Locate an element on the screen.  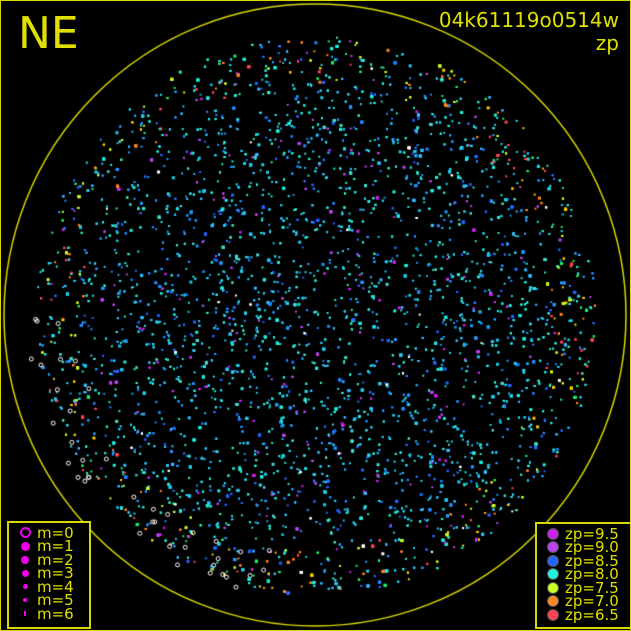
zp-legend-item: zp=9.0 is located at coordinates (583, 547).